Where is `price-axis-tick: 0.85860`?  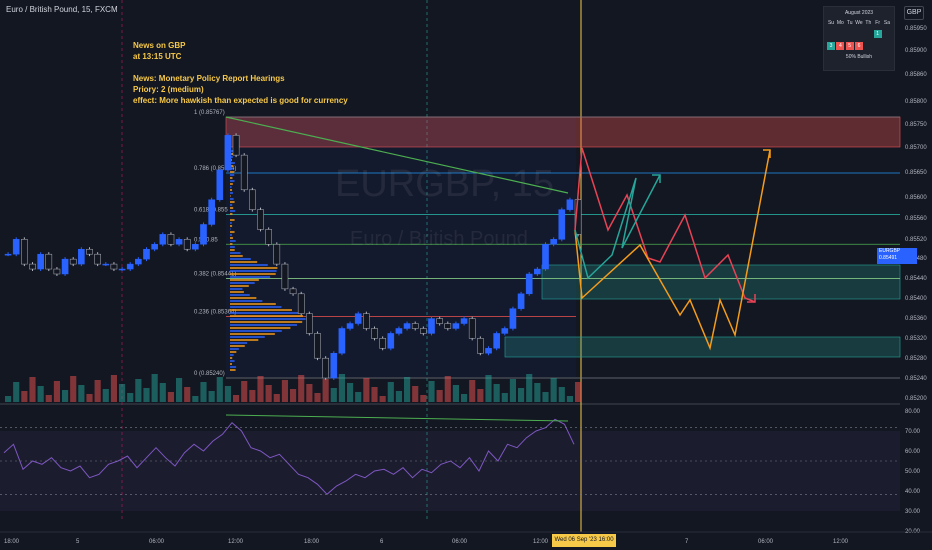 price-axis-tick: 0.85860 is located at coordinates (916, 75).